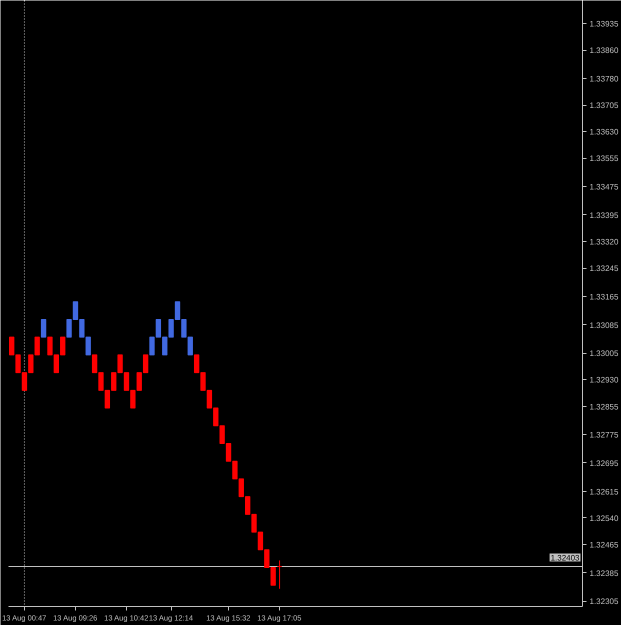 This screenshot has height=625, width=621. Describe the element at coordinates (604, 159) in the screenshot. I see `y-tick-label: 1.33555` at that location.